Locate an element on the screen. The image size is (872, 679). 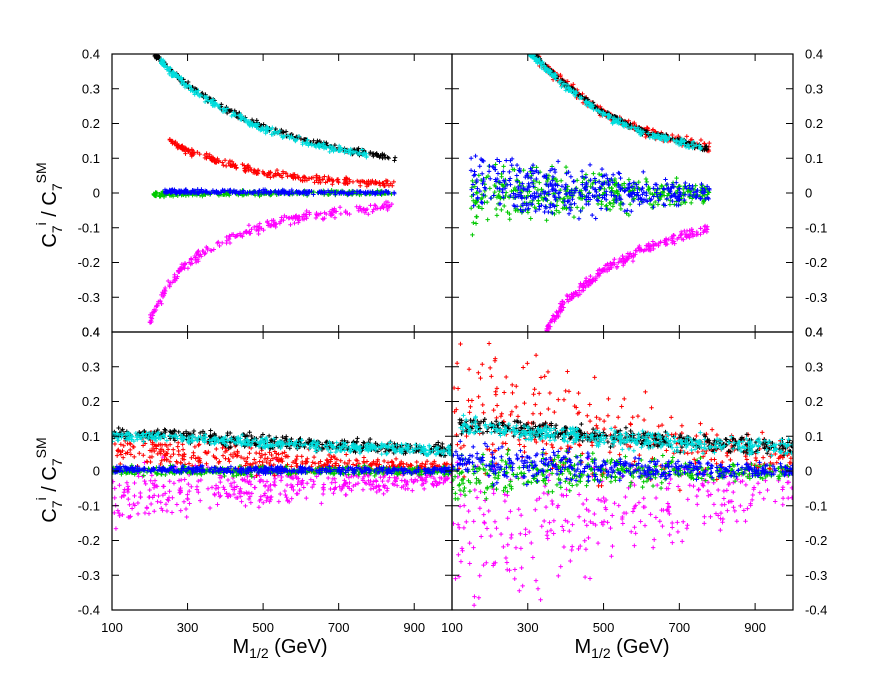
y-tick-label: 0.2 is located at coordinates (91, 123).